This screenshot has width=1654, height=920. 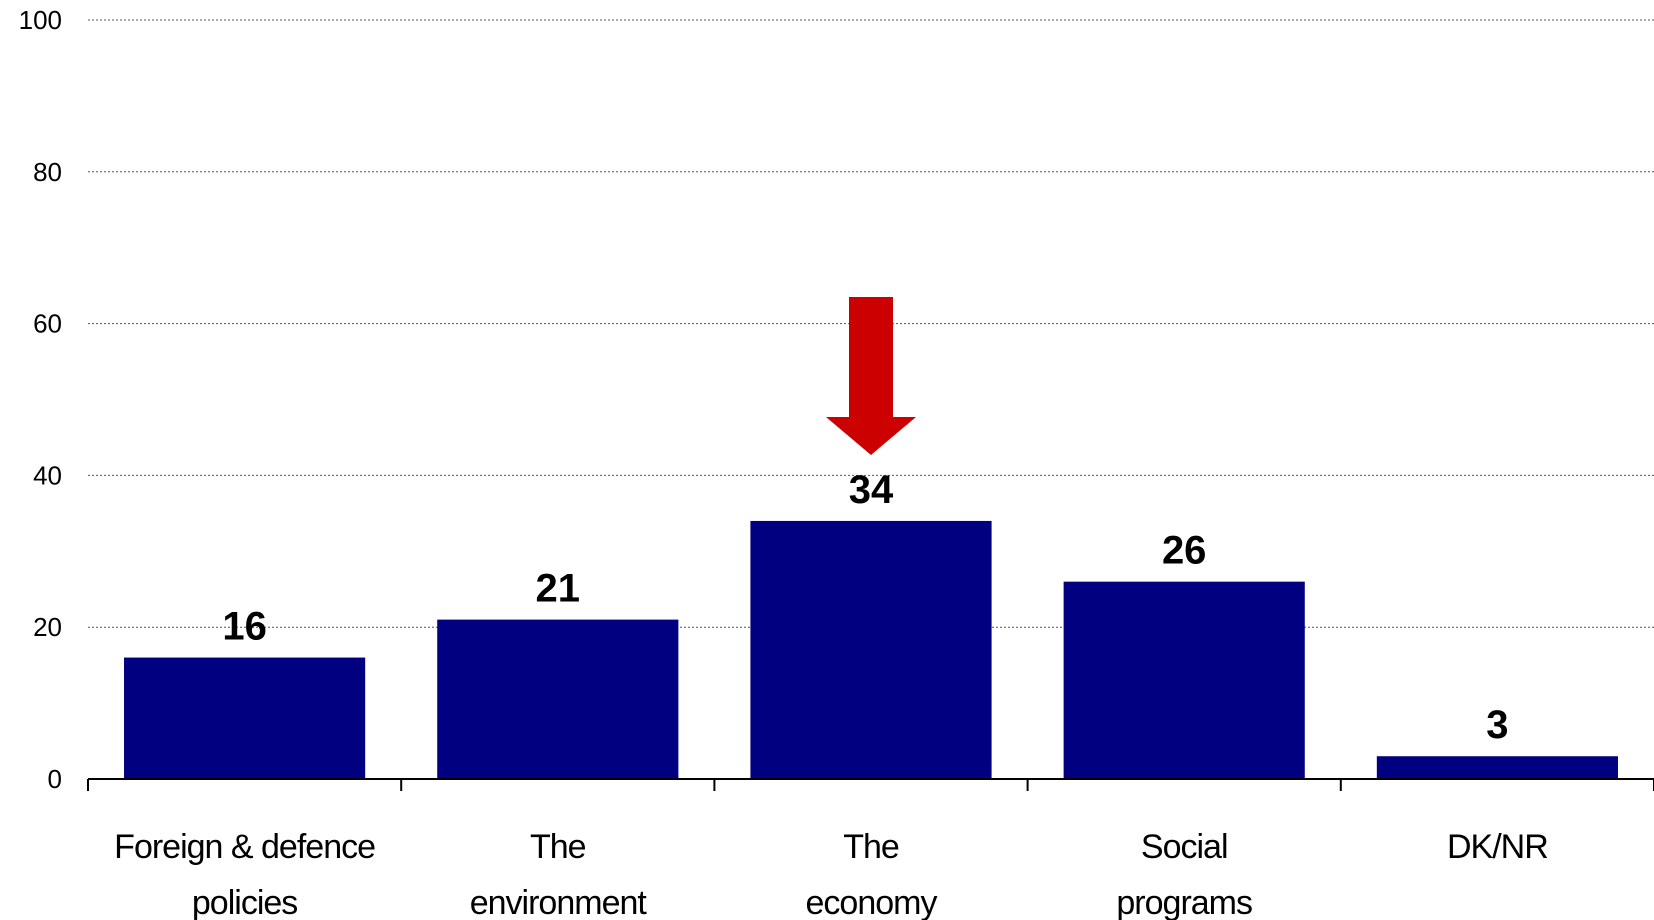 What do you see at coordinates (47, 324) in the screenshot?
I see `y-tick-label: 60` at bounding box center [47, 324].